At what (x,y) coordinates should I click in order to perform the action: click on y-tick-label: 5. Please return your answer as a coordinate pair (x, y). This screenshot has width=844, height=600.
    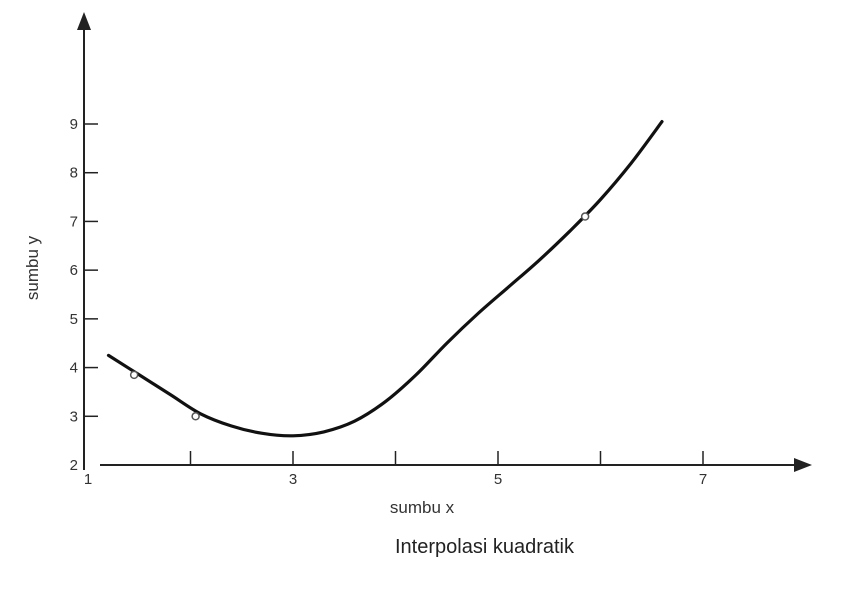
    Looking at the image, I should click on (74, 319).